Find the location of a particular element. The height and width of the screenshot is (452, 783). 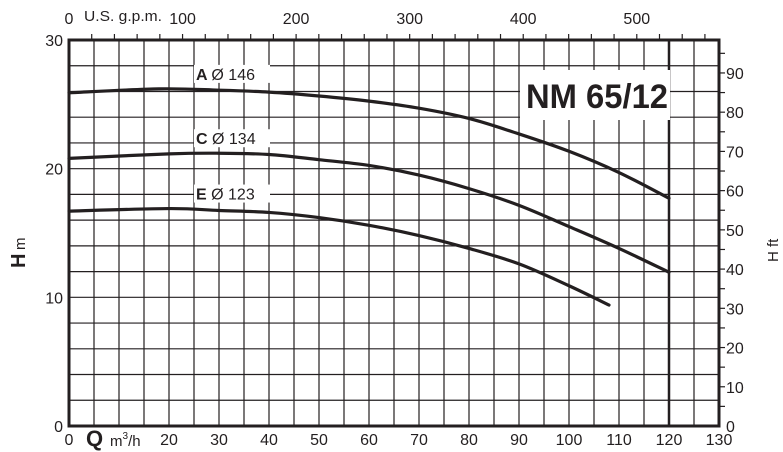

y-tick-label: 0 is located at coordinates (58, 427).